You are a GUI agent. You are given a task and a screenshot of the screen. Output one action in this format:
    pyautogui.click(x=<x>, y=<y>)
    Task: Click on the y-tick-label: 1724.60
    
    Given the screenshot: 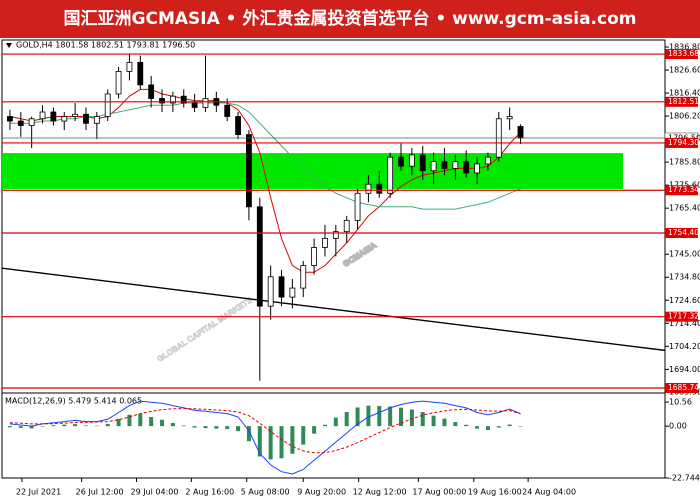 What is the action you would take?
    pyautogui.click(x=684, y=300)
    